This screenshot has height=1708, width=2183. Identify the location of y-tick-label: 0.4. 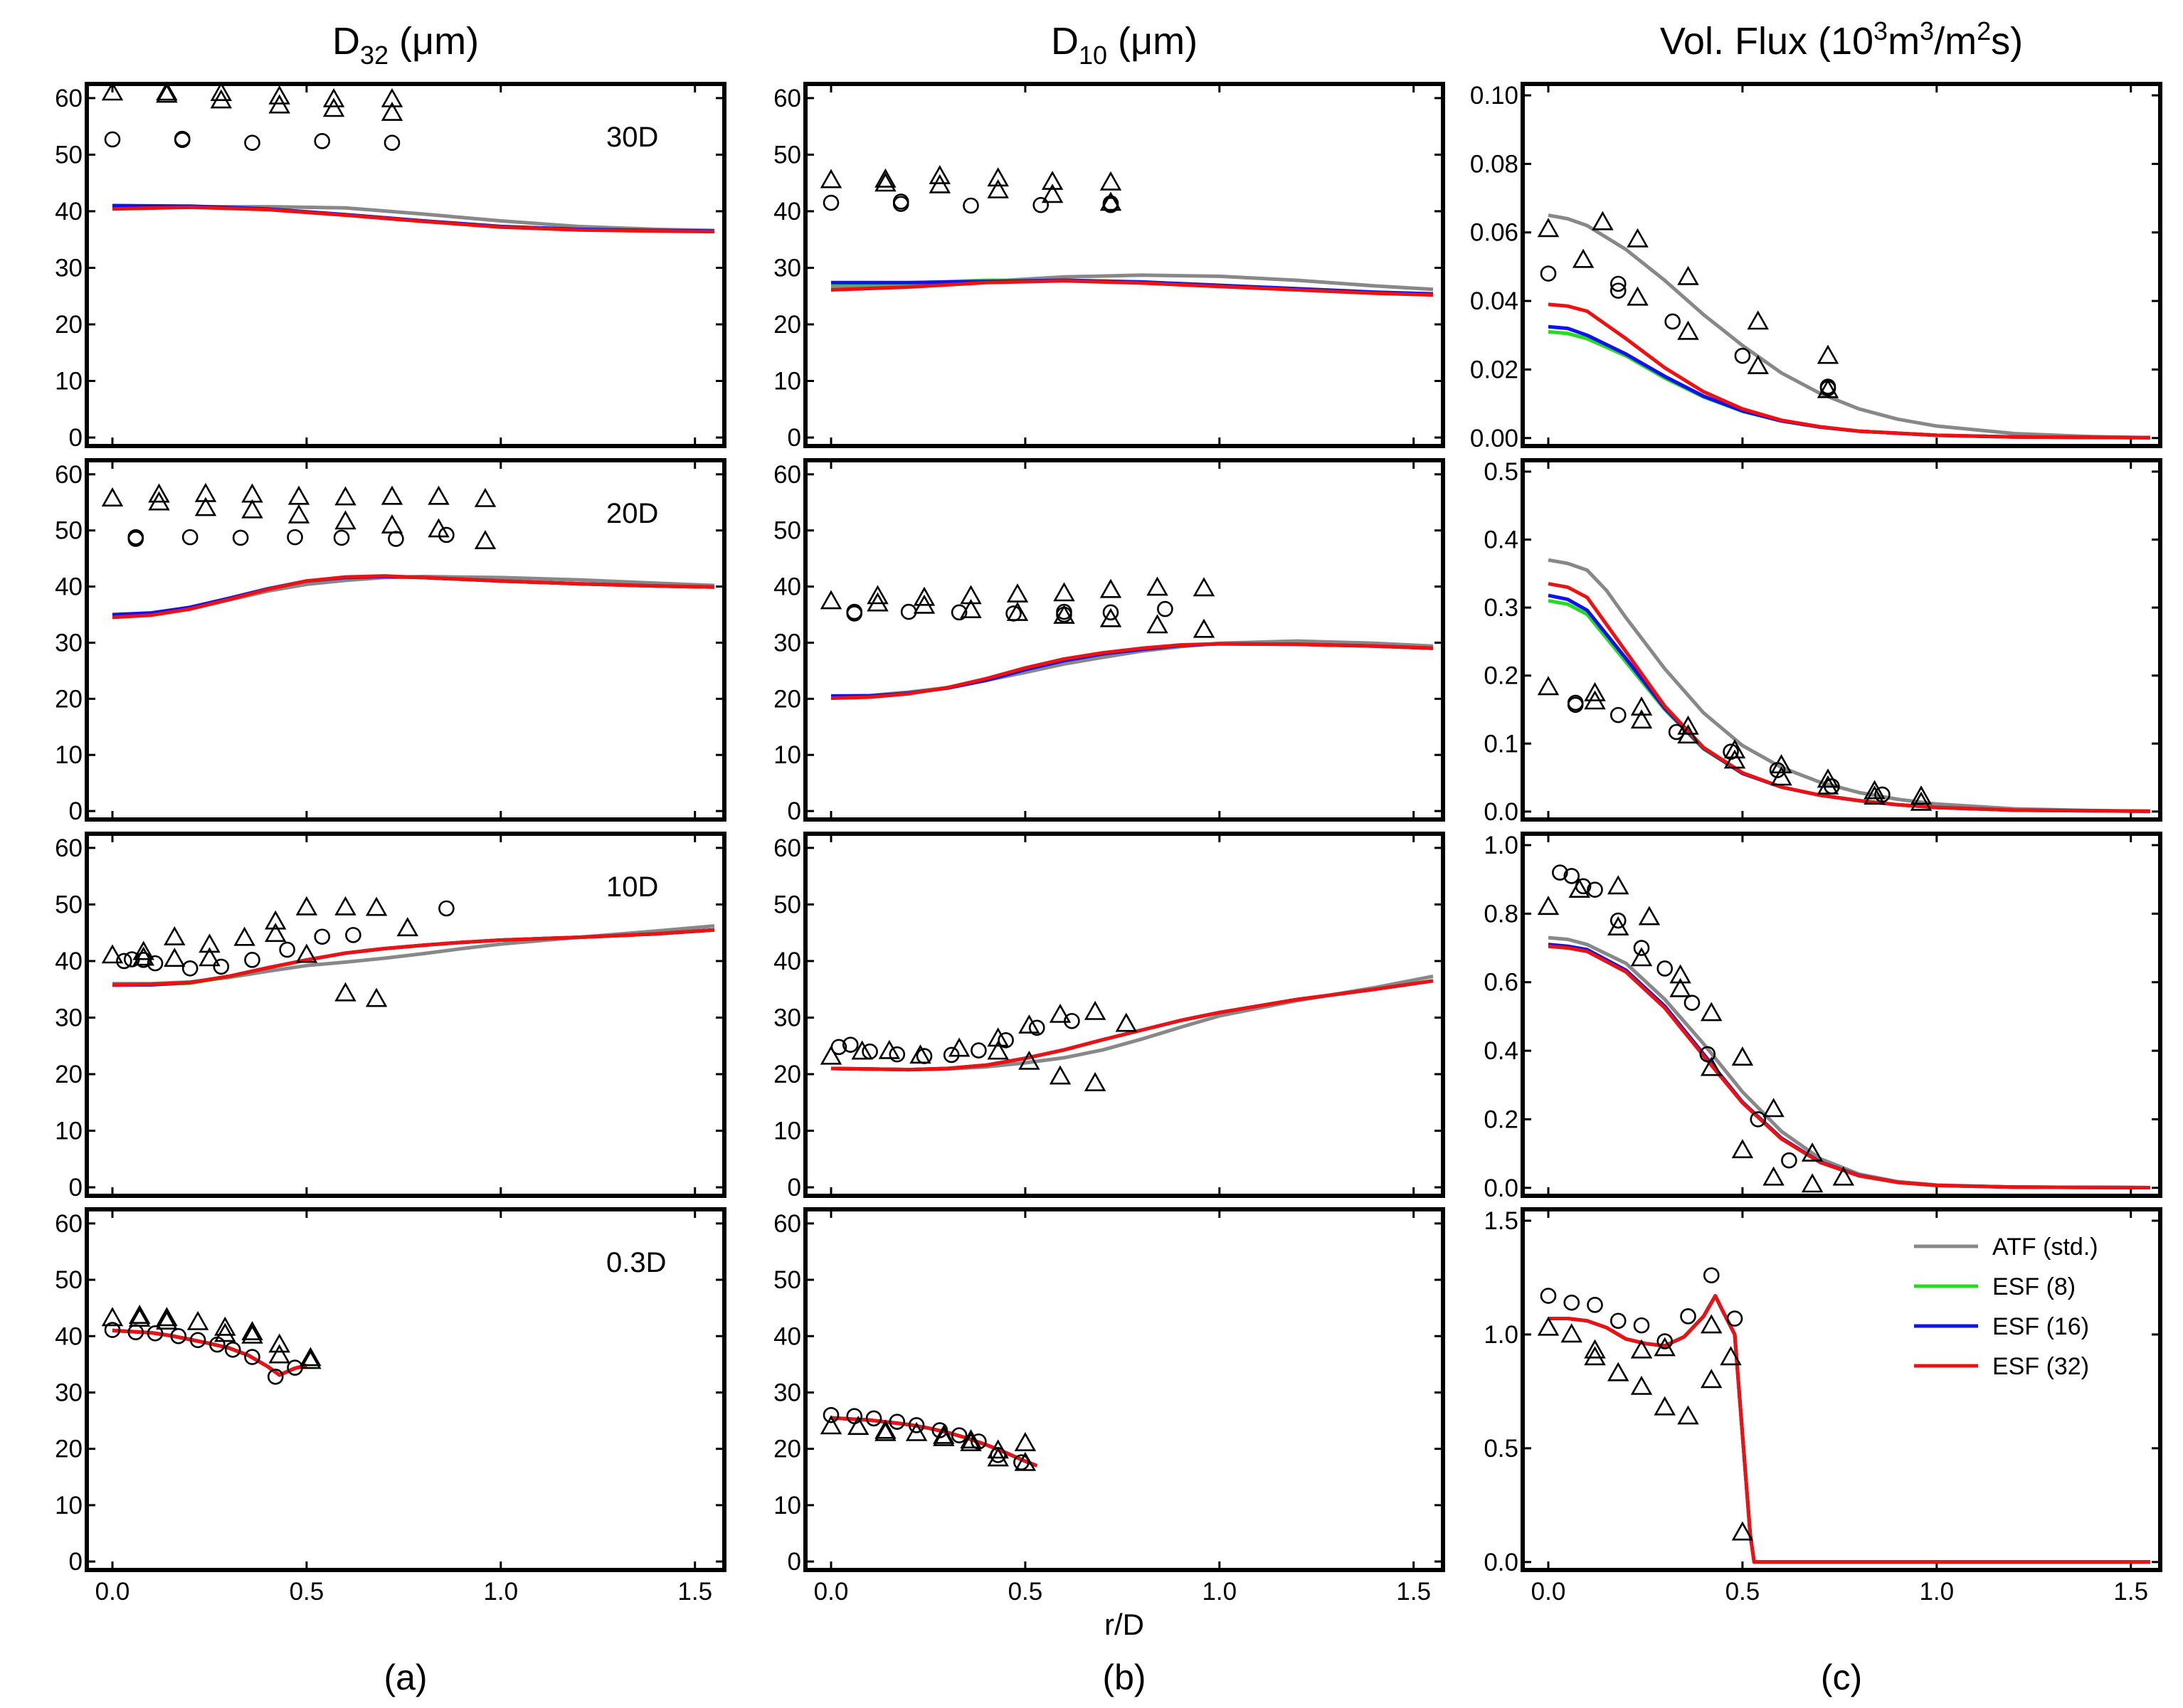
(1501, 1051).